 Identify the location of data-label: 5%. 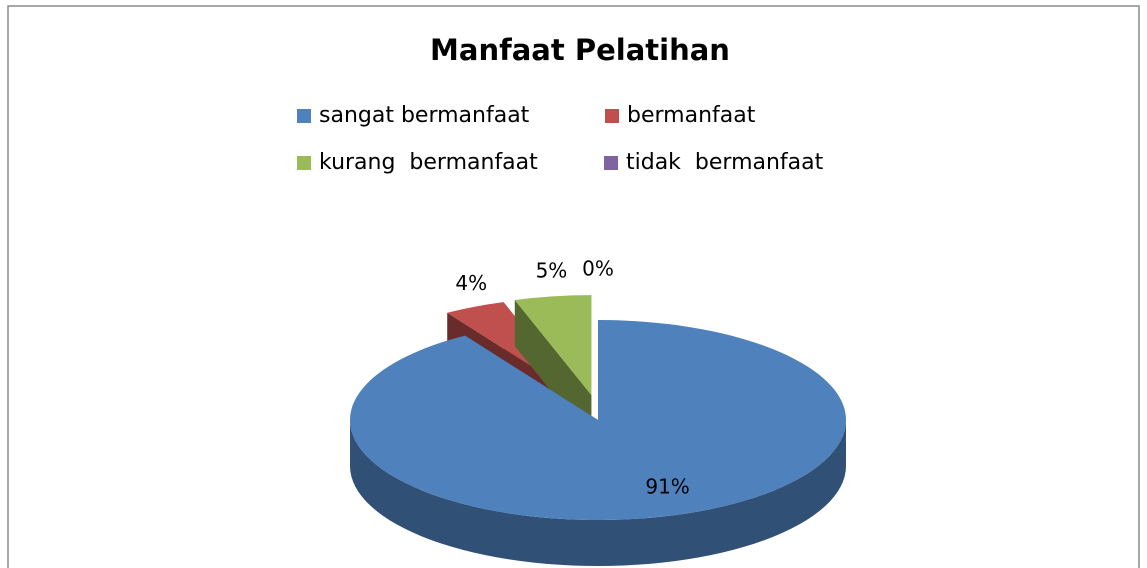
(552, 270).